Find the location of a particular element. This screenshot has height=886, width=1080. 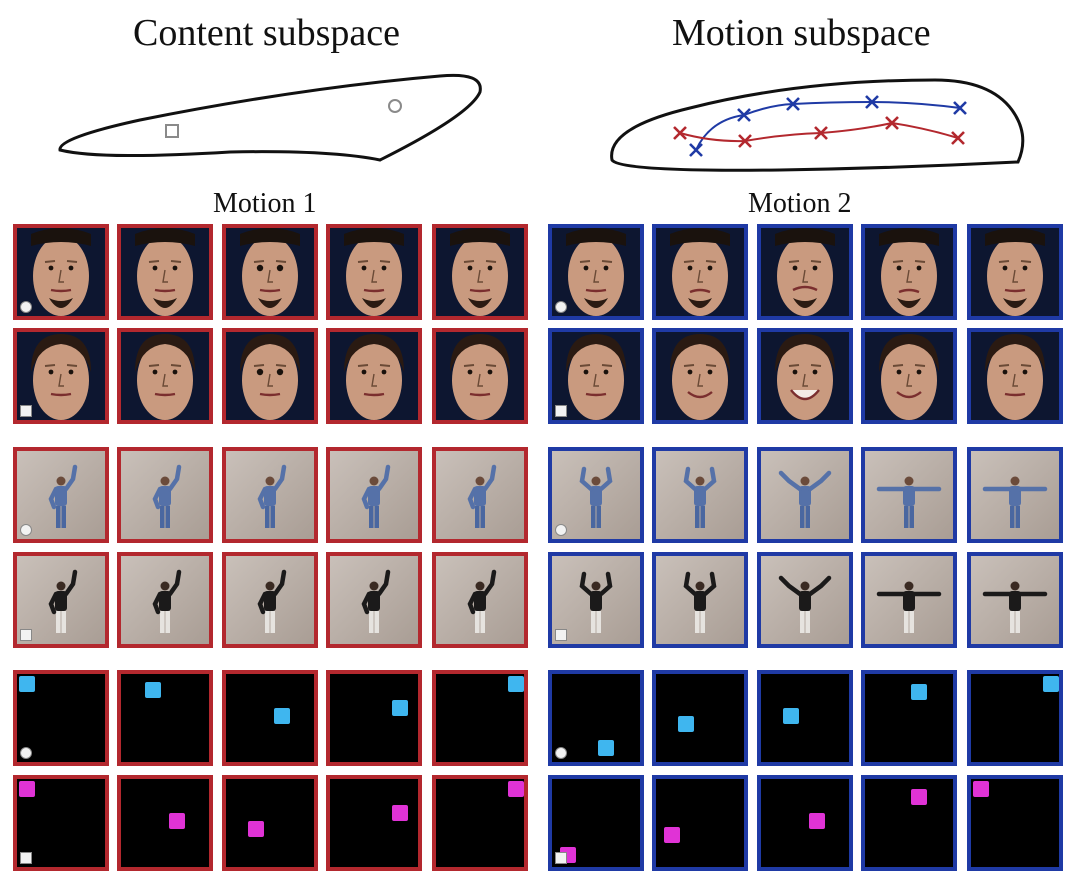

subspace-diagram is located at coordinates (541, 122).